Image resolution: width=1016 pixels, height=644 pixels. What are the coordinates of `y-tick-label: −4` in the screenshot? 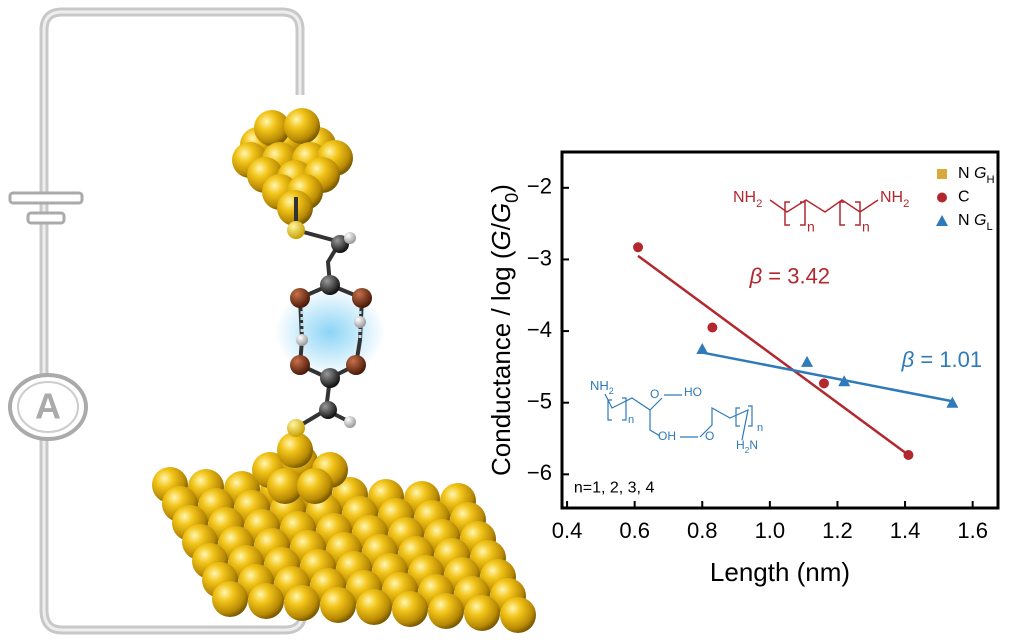 It's located at (539, 329).